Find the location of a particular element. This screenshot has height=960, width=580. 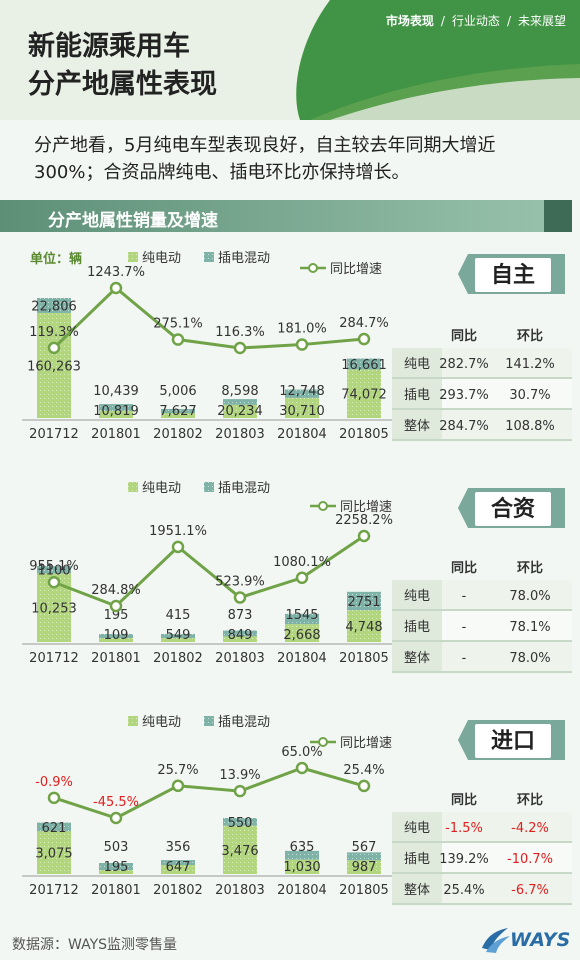

data-label-phev: 415 is located at coordinates (178, 615).